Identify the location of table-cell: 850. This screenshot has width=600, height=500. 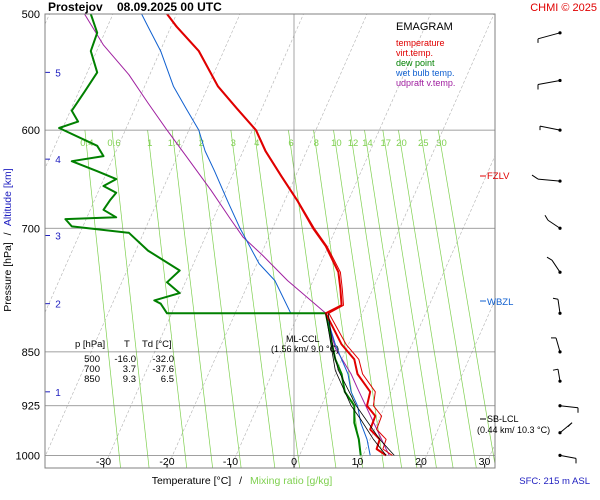
(92, 379).